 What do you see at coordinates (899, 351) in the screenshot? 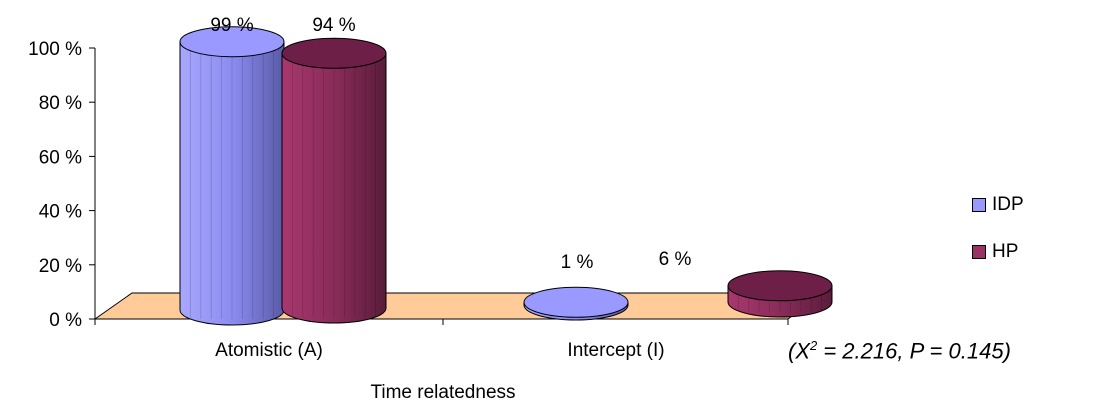
I see `chi-square-annotation: (X2 = 2.216, P = 0.145)` at bounding box center [899, 351].